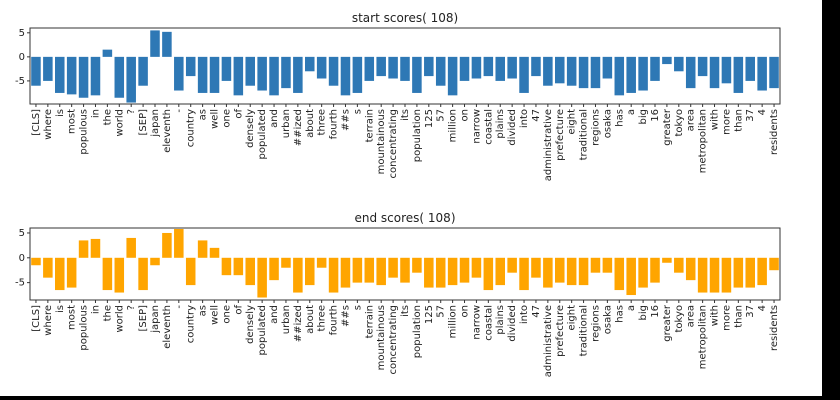  I want to click on x-tick-label: populated, so click(262, 330).